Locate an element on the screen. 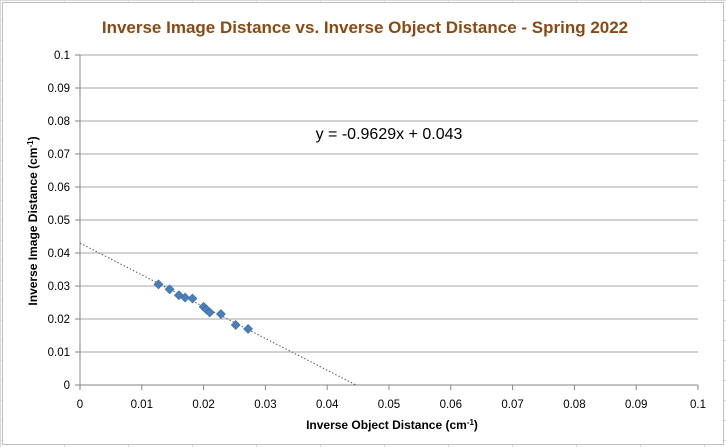 The width and height of the screenshot is (726, 447). x-tick-labels: 0 0.01 0.02 0.03 0.04 0.05 0.06 0.07 0.08 0.09 0.1 is located at coordinates (391, 405).